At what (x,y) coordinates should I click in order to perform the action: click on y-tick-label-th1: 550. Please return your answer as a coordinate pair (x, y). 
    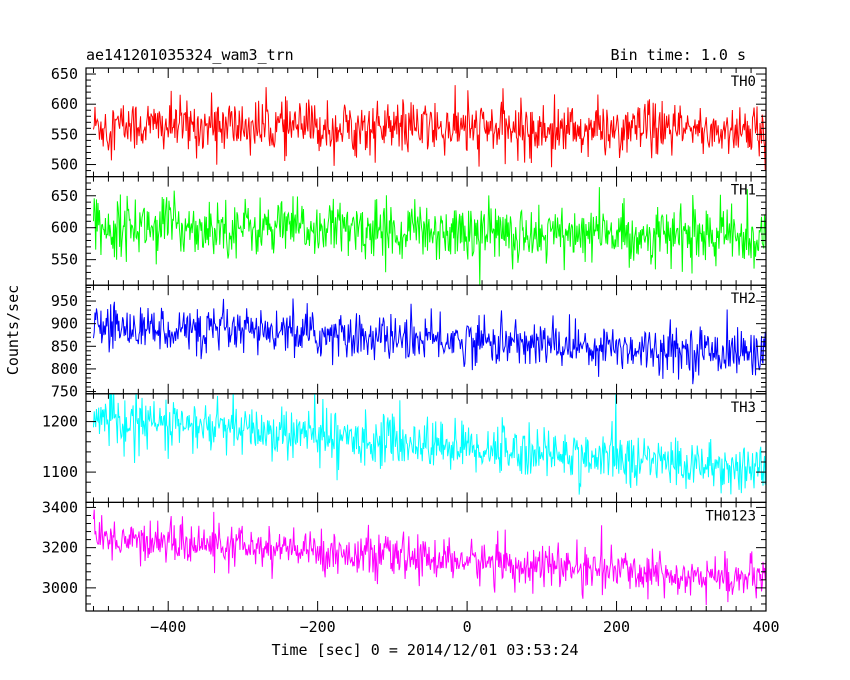
    Looking at the image, I should click on (64, 260).